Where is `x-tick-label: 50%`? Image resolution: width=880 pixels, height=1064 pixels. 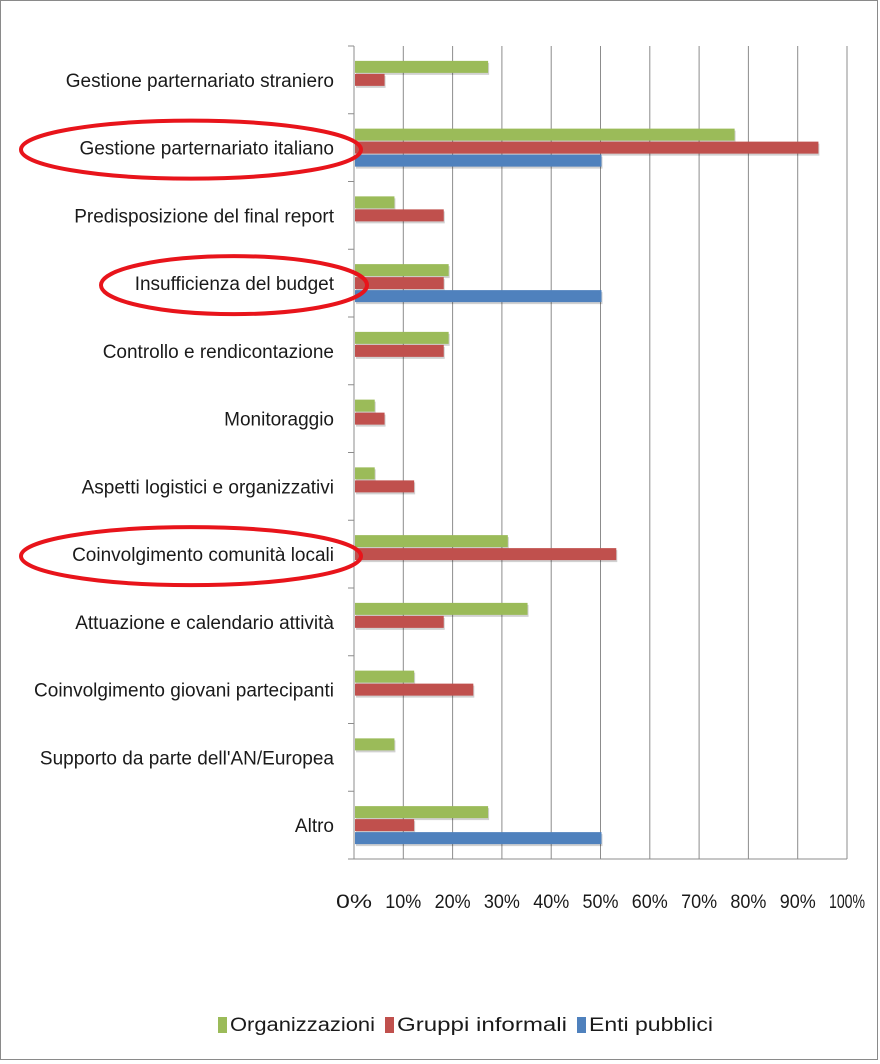
x-tick-label: 50% is located at coordinates (601, 902).